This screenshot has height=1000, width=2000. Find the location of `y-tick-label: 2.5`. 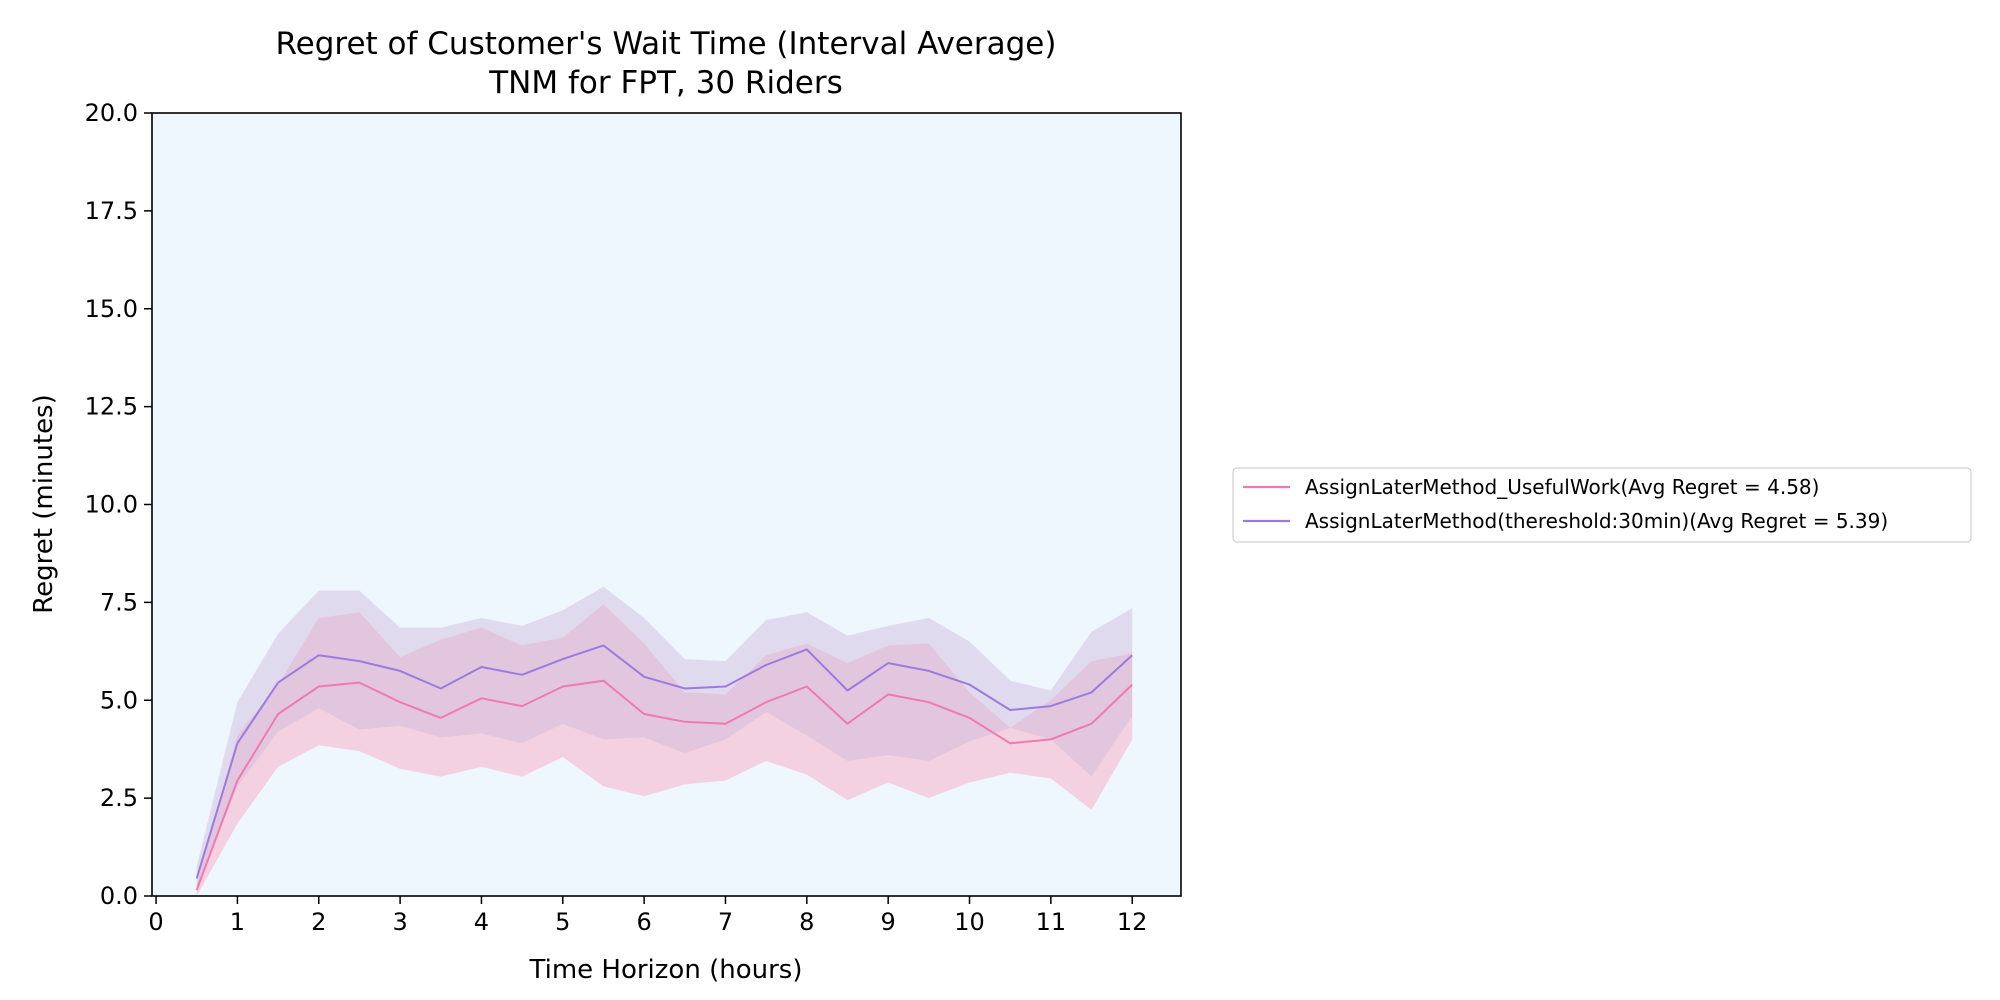

y-tick-label: 2.5 is located at coordinates (119, 798).